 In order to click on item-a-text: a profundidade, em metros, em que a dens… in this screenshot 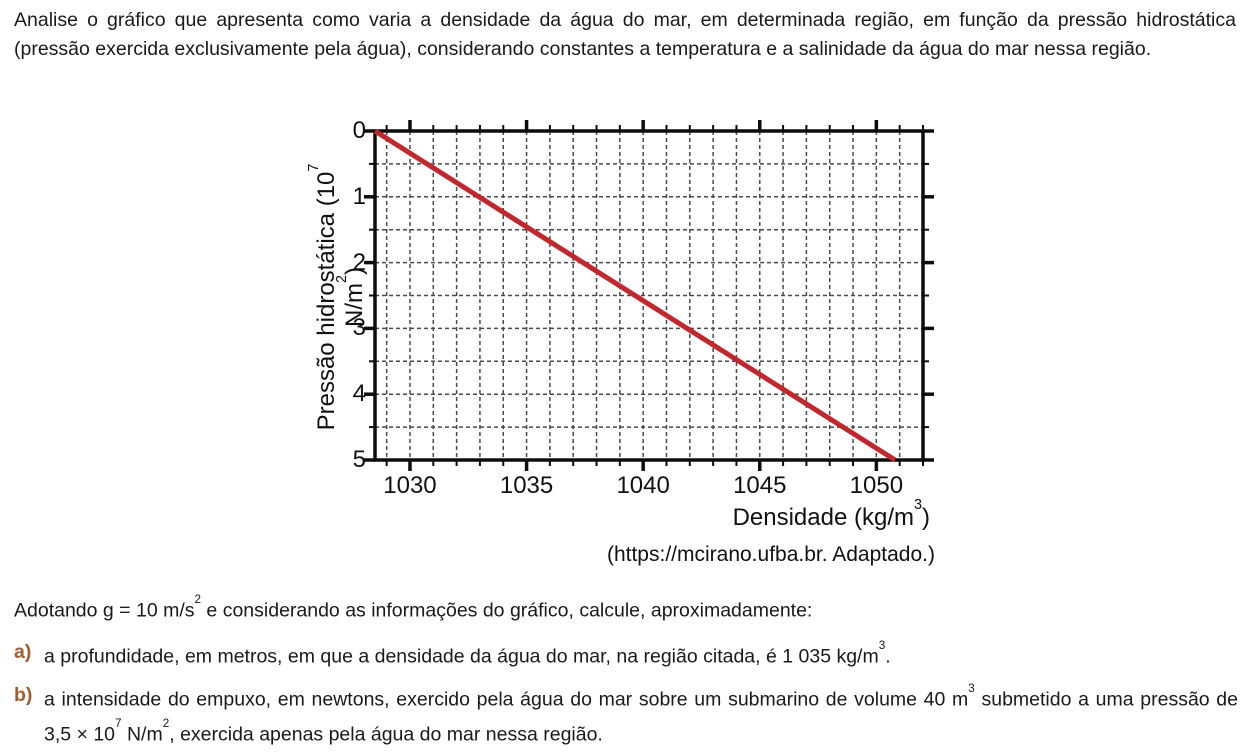, I will do `click(467, 653)`.